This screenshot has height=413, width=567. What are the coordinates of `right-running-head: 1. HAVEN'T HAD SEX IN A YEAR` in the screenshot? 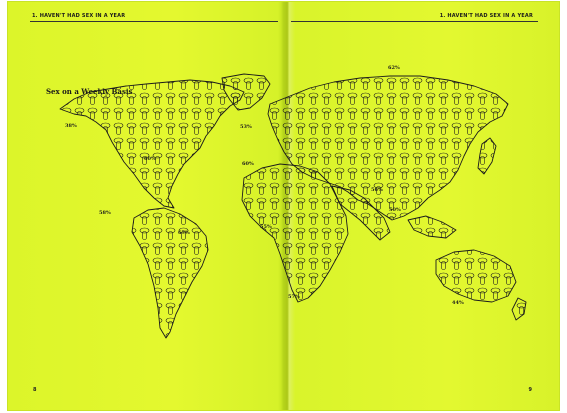 It's located at (486, 16).